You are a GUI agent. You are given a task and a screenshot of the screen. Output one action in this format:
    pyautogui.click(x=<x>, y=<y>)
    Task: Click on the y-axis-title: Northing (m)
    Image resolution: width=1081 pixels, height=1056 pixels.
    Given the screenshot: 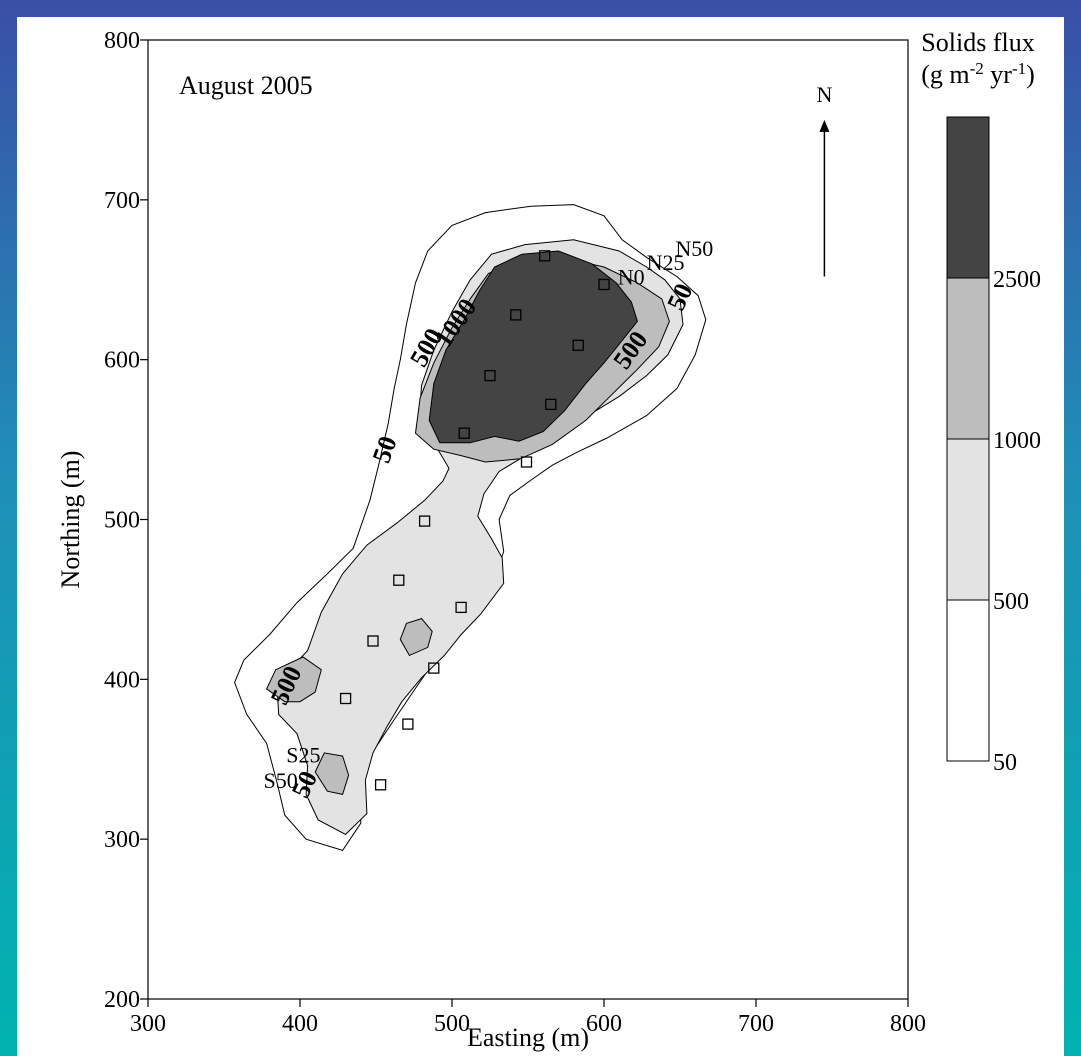 What is the action you would take?
    pyautogui.click(x=70, y=520)
    